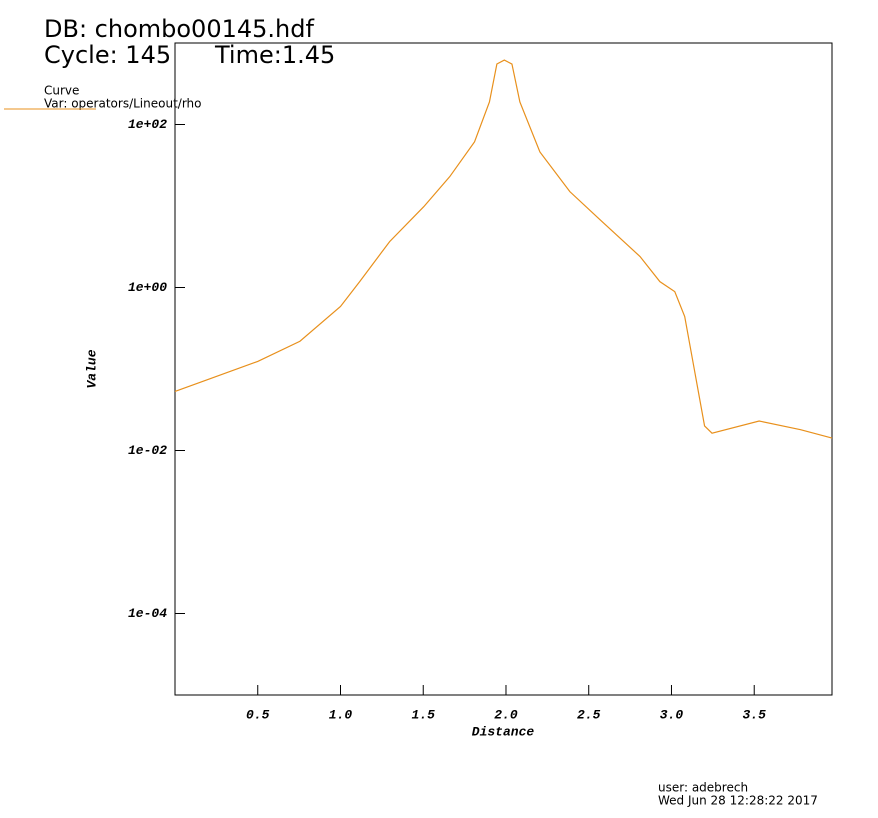 Image resolution: width=878 pixels, height=818 pixels. Describe the element at coordinates (738, 801) in the screenshot. I see `date: Wed Jun 28 12:28:22 2017` at that location.